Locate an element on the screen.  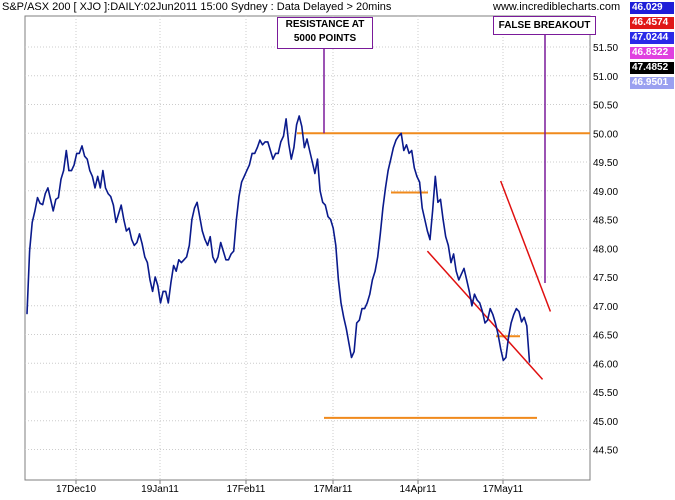
value-badge: 46.8322 is located at coordinates (652, 53).